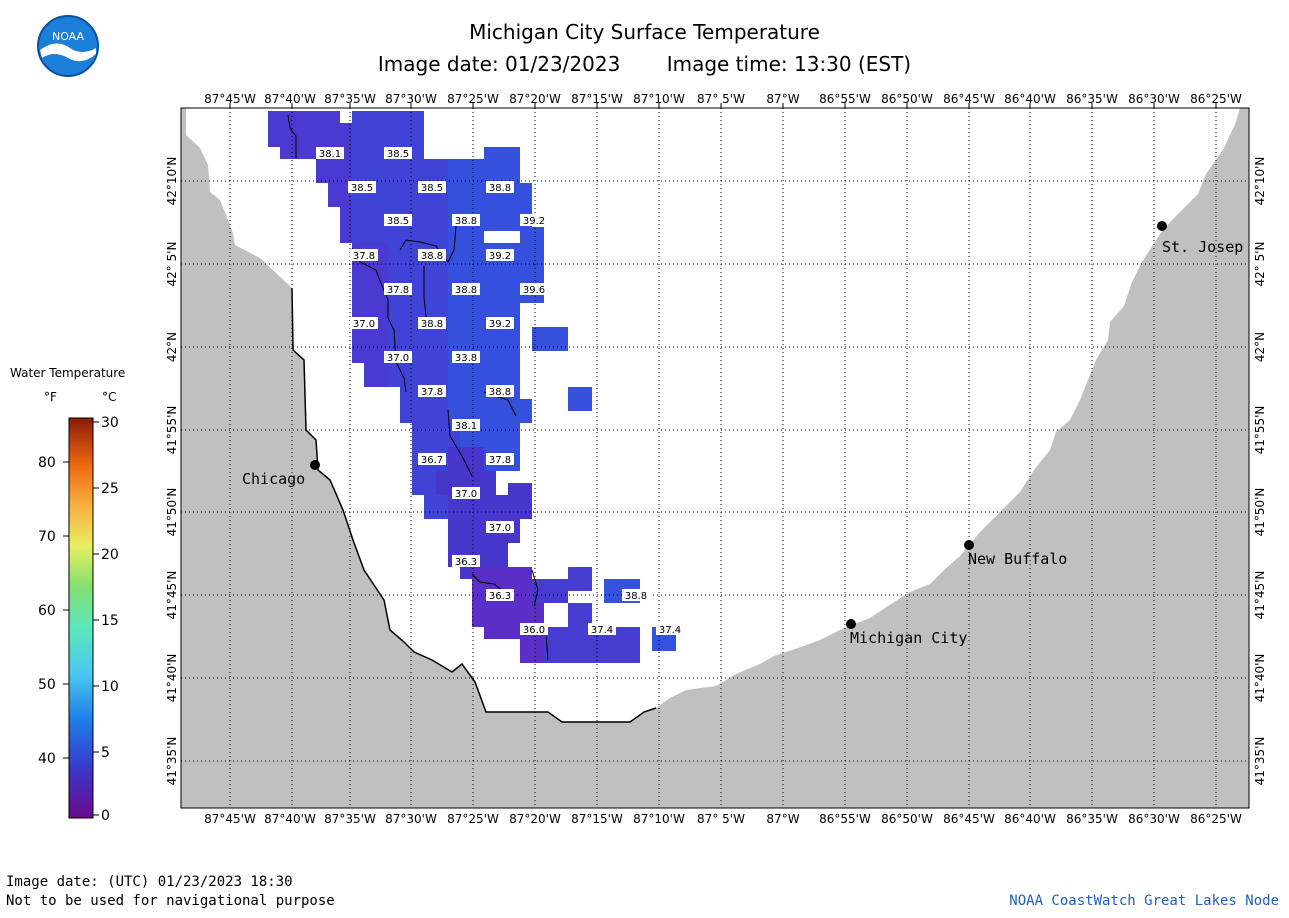  Describe the element at coordinates (47, 685) in the screenshot. I see `legend-f-tick: 50` at that location.